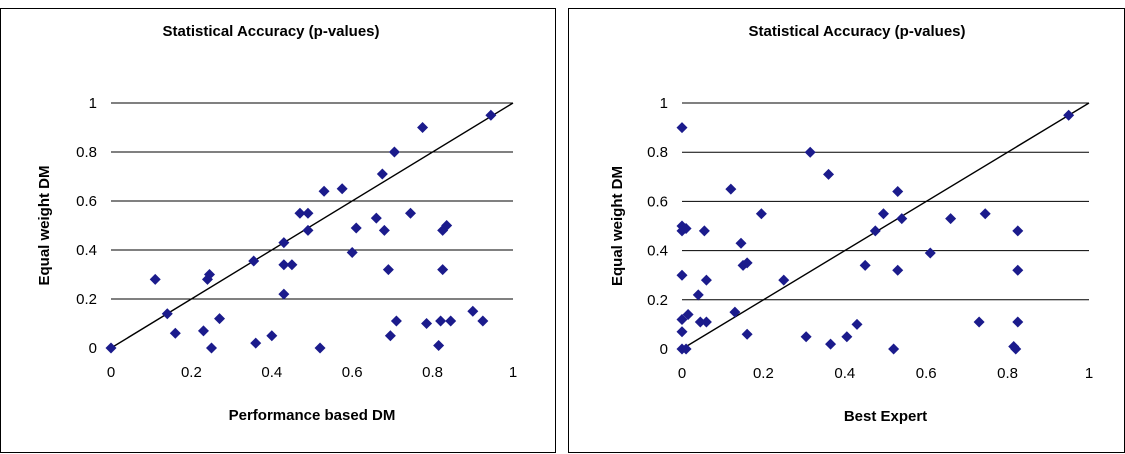 The height and width of the screenshot is (454, 1125). I want to click on x-axis-label: Performance based DM, so click(312, 415).